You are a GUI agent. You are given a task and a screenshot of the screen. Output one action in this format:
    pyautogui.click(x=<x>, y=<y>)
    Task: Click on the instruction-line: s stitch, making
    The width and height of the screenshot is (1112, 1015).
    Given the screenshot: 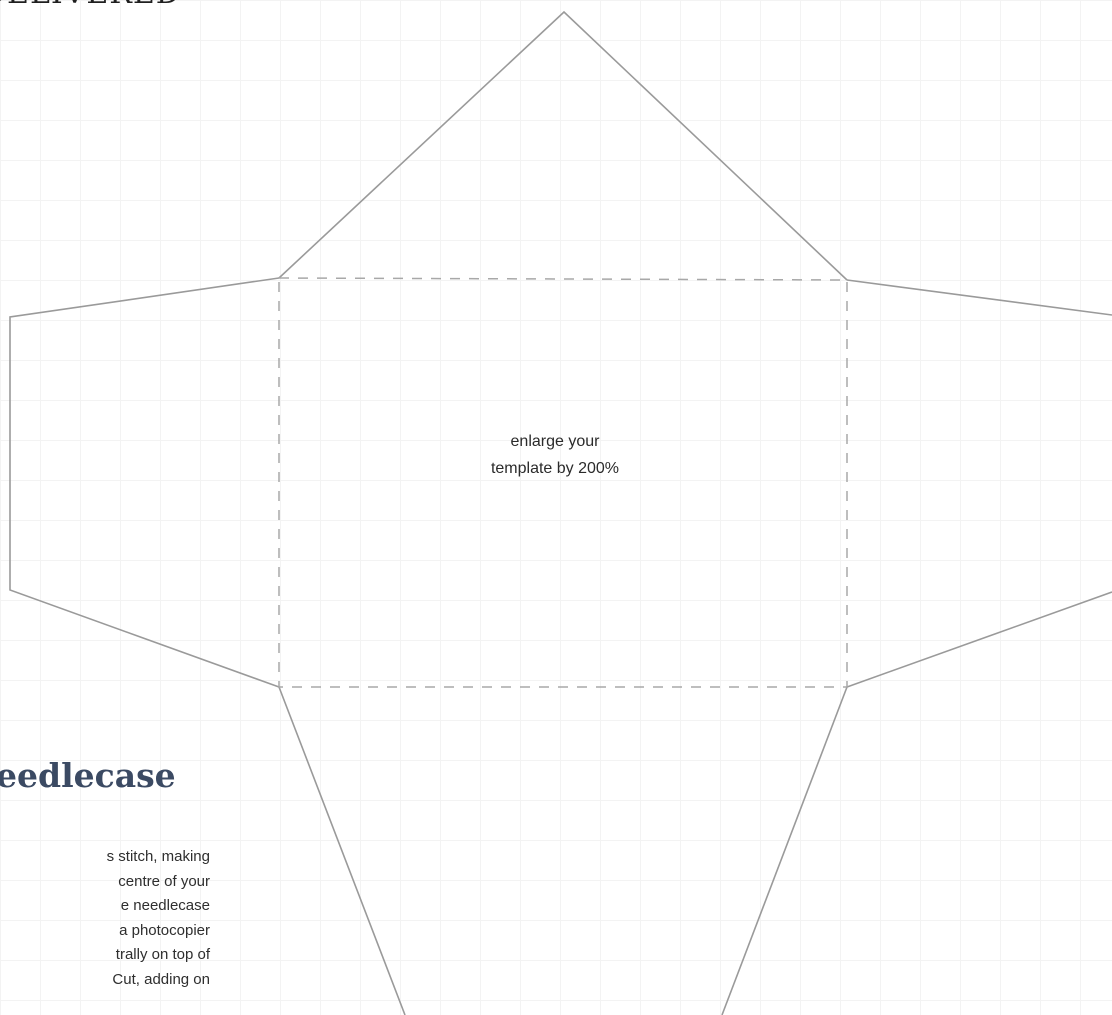 What is the action you would take?
    pyautogui.click(x=158, y=856)
    